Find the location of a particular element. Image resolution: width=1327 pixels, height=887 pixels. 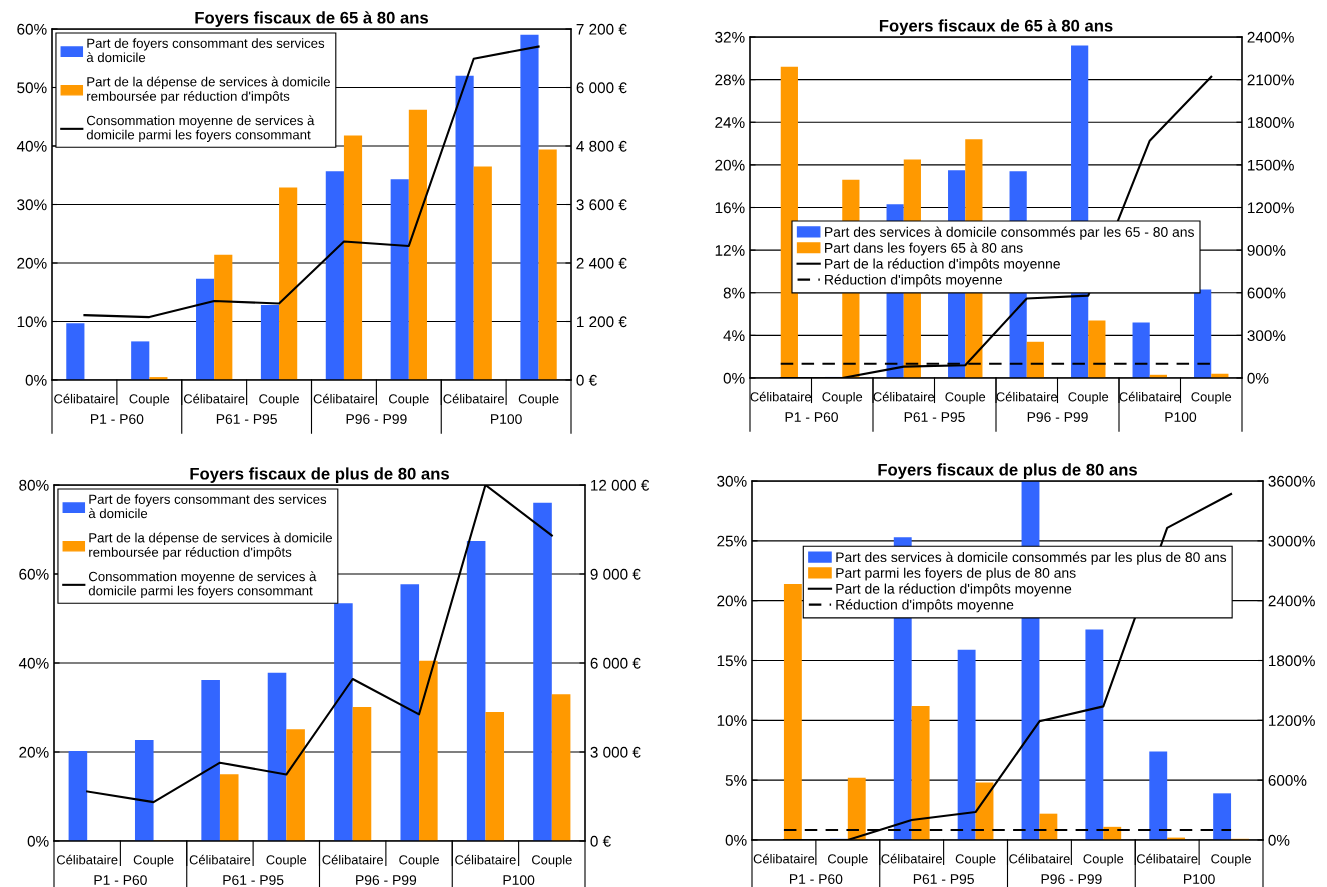

y2-tick-label: 4 800 € is located at coordinates (601, 146).